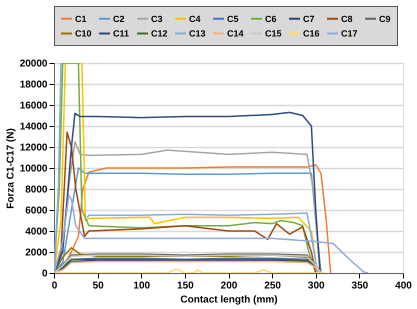 Image resolution: width=417 pixels, height=309 pixels. I want to click on legend-label: C7, so click(309, 19).